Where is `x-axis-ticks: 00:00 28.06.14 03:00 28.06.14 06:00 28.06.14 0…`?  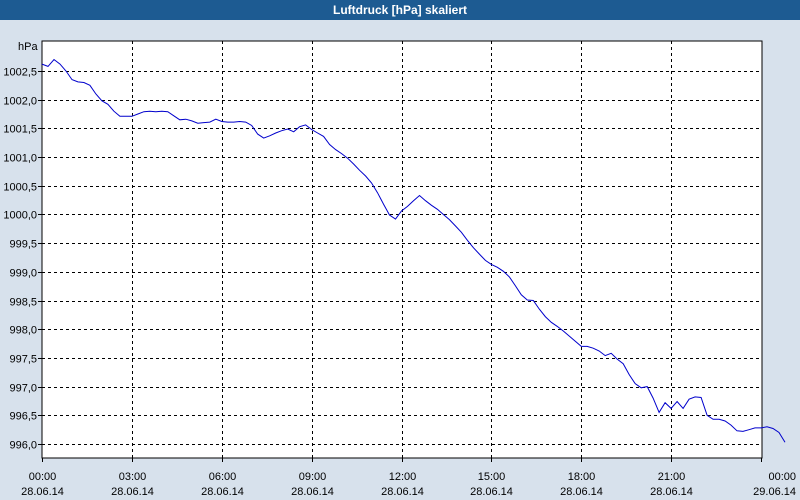 x-axis-ticks: 00:00 28.06.14 03:00 28.06.14 06:00 28.06.14 0… is located at coordinates (408, 478).